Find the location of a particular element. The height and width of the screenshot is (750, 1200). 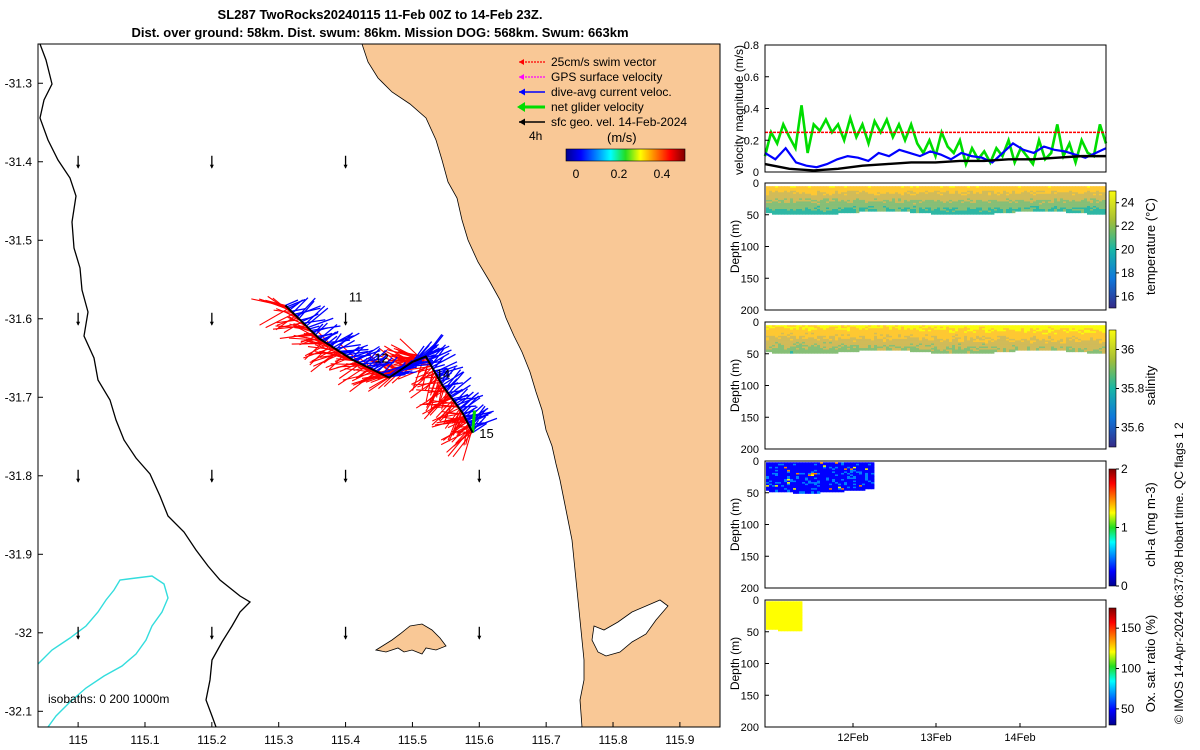

current-speed-line is located at coordinates (935, 155).